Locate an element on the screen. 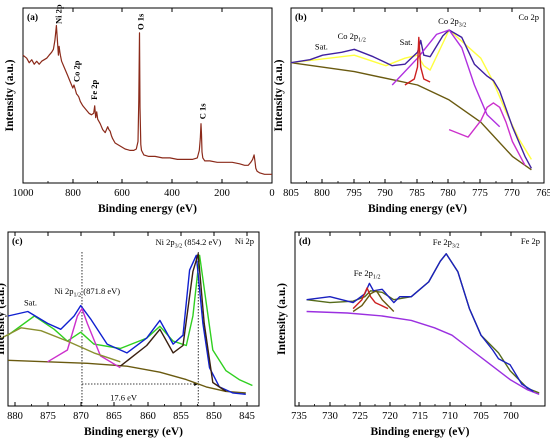  peak-label: Co 2p is located at coordinates (77, 71).